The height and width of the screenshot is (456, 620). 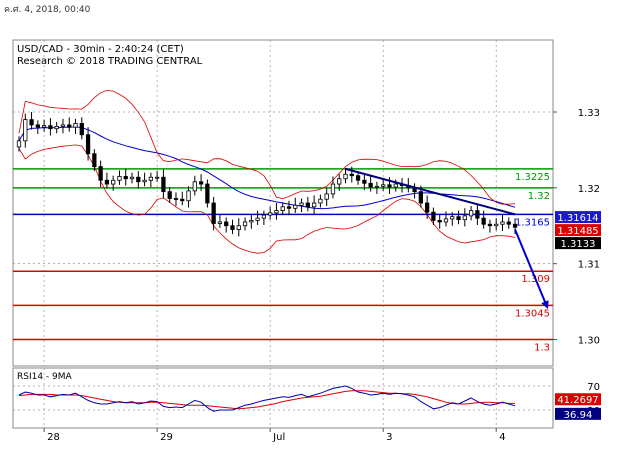 What do you see at coordinates (166, 437) in the screenshot?
I see `x-tick-label: 29` at bounding box center [166, 437].